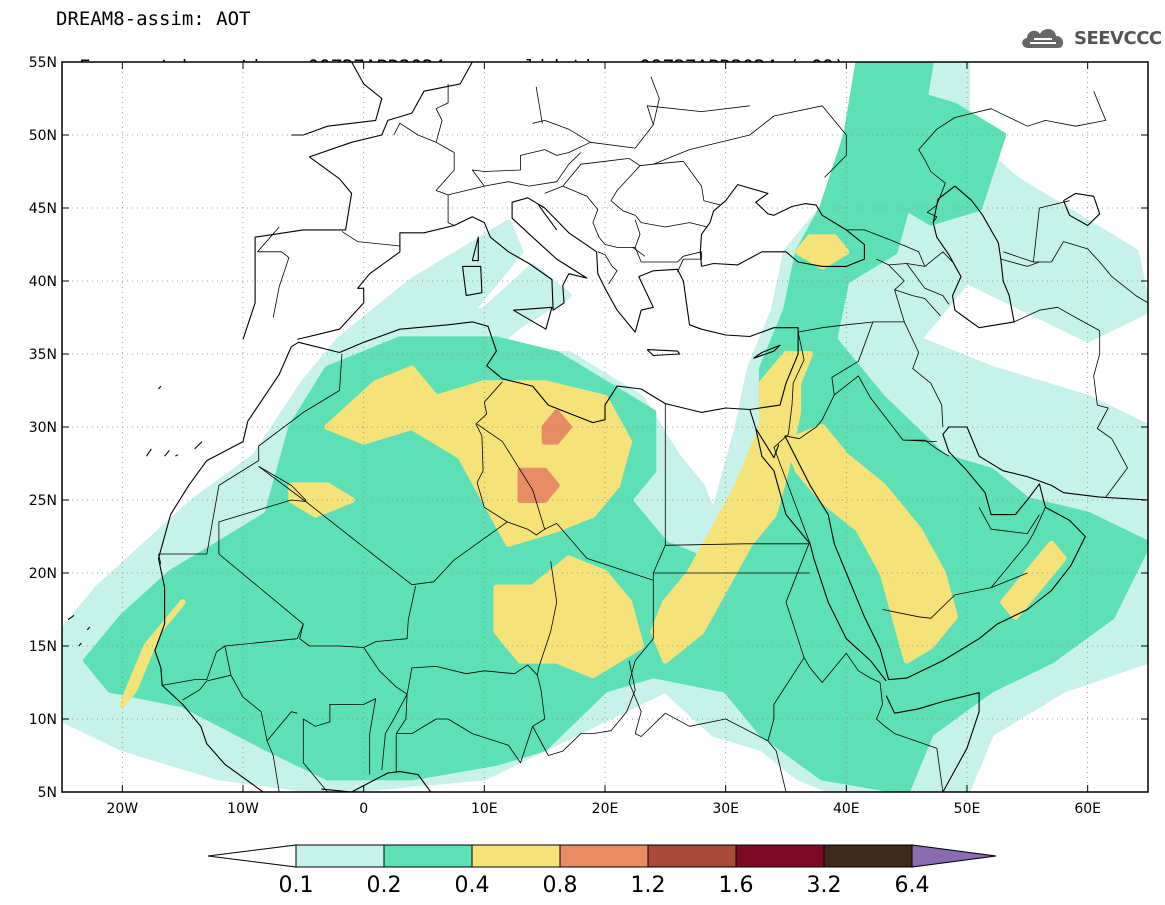 Image resolution: width=1165 pixels, height=905 pixels. Describe the element at coordinates (384, 885) in the screenshot. I see `colorbar-label: 0.2` at that location.